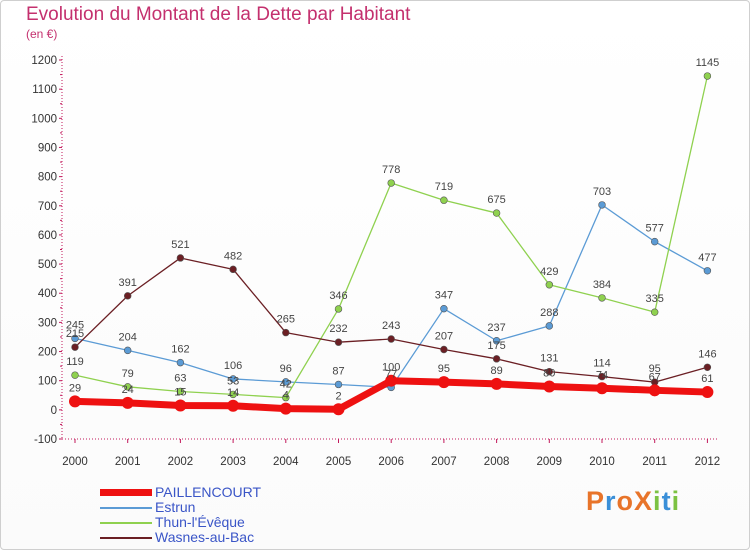 The height and width of the screenshot is (550, 750). What do you see at coordinates (602, 192) in the screenshot?
I see `data-label: 703` at bounding box center [602, 192].